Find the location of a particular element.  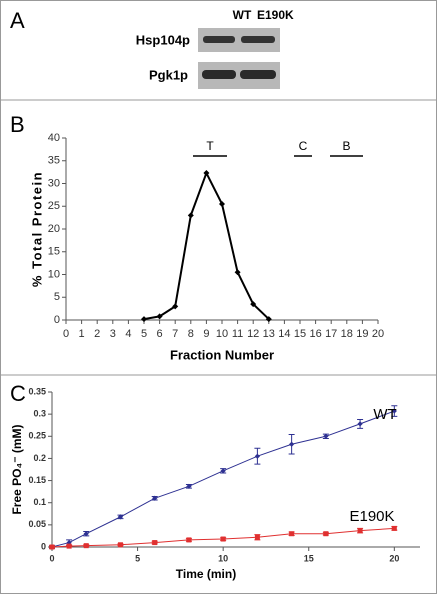

y-tick-label: 40 is located at coordinates (54, 138).